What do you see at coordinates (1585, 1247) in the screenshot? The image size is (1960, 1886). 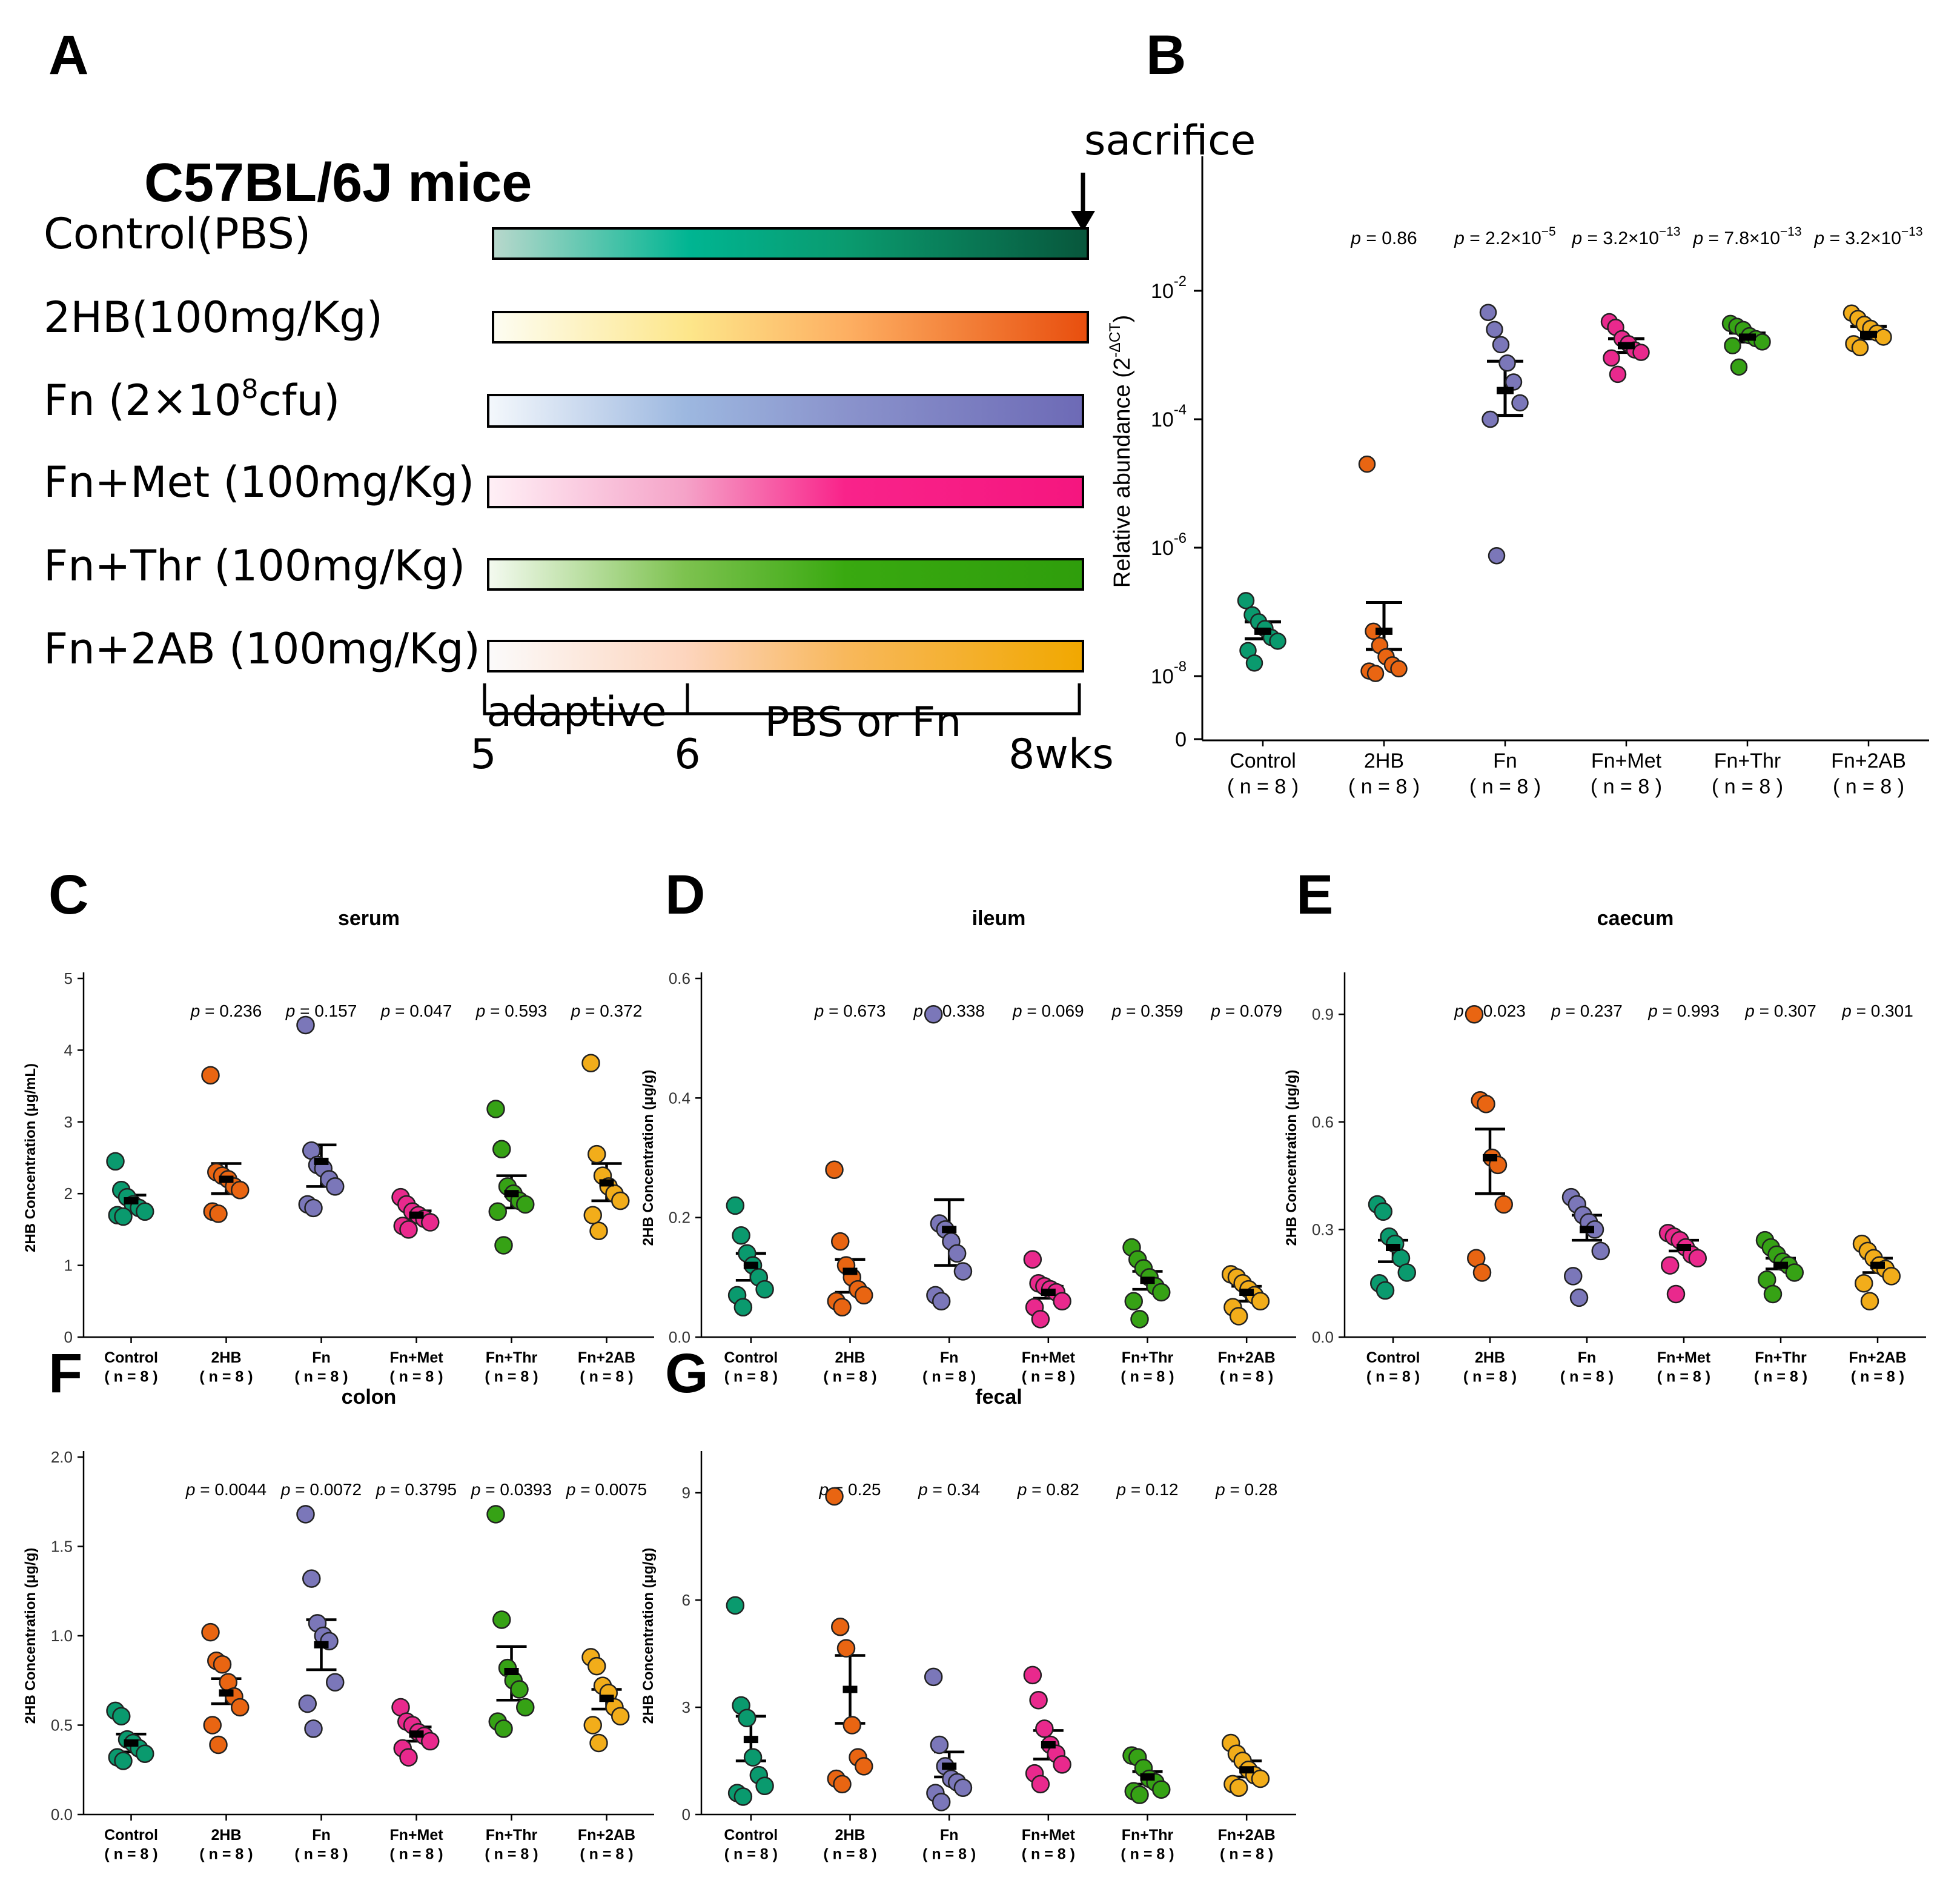 I see `series-group-Fn` at bounding box center [1585, 1247].